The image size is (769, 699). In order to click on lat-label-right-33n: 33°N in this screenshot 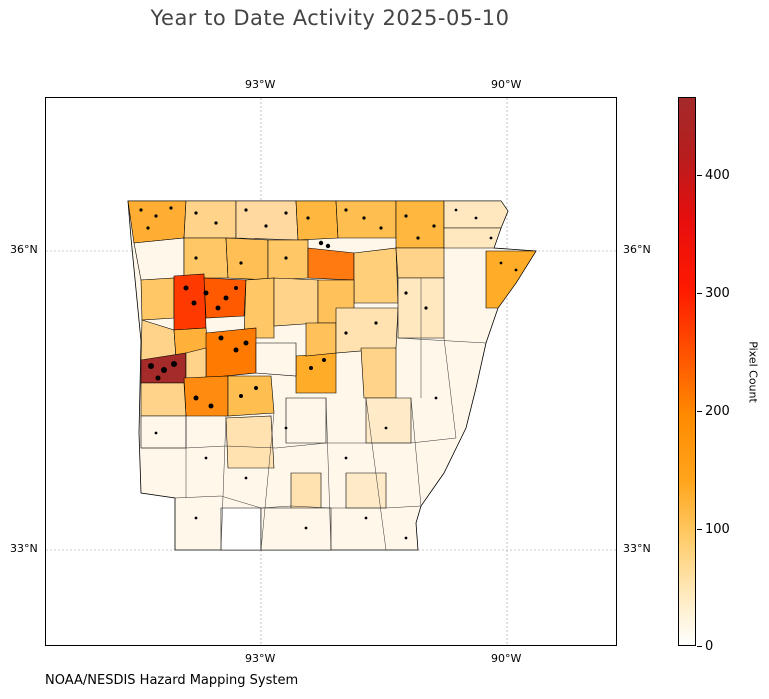, I will do `click(637, 548)`.